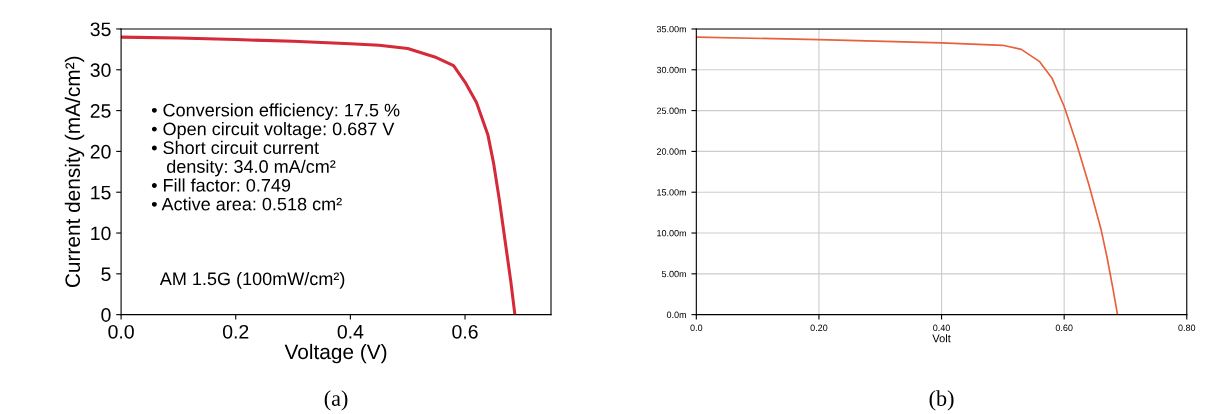  I want to click on y-tick-label: 20.00m, so click(671, 151).